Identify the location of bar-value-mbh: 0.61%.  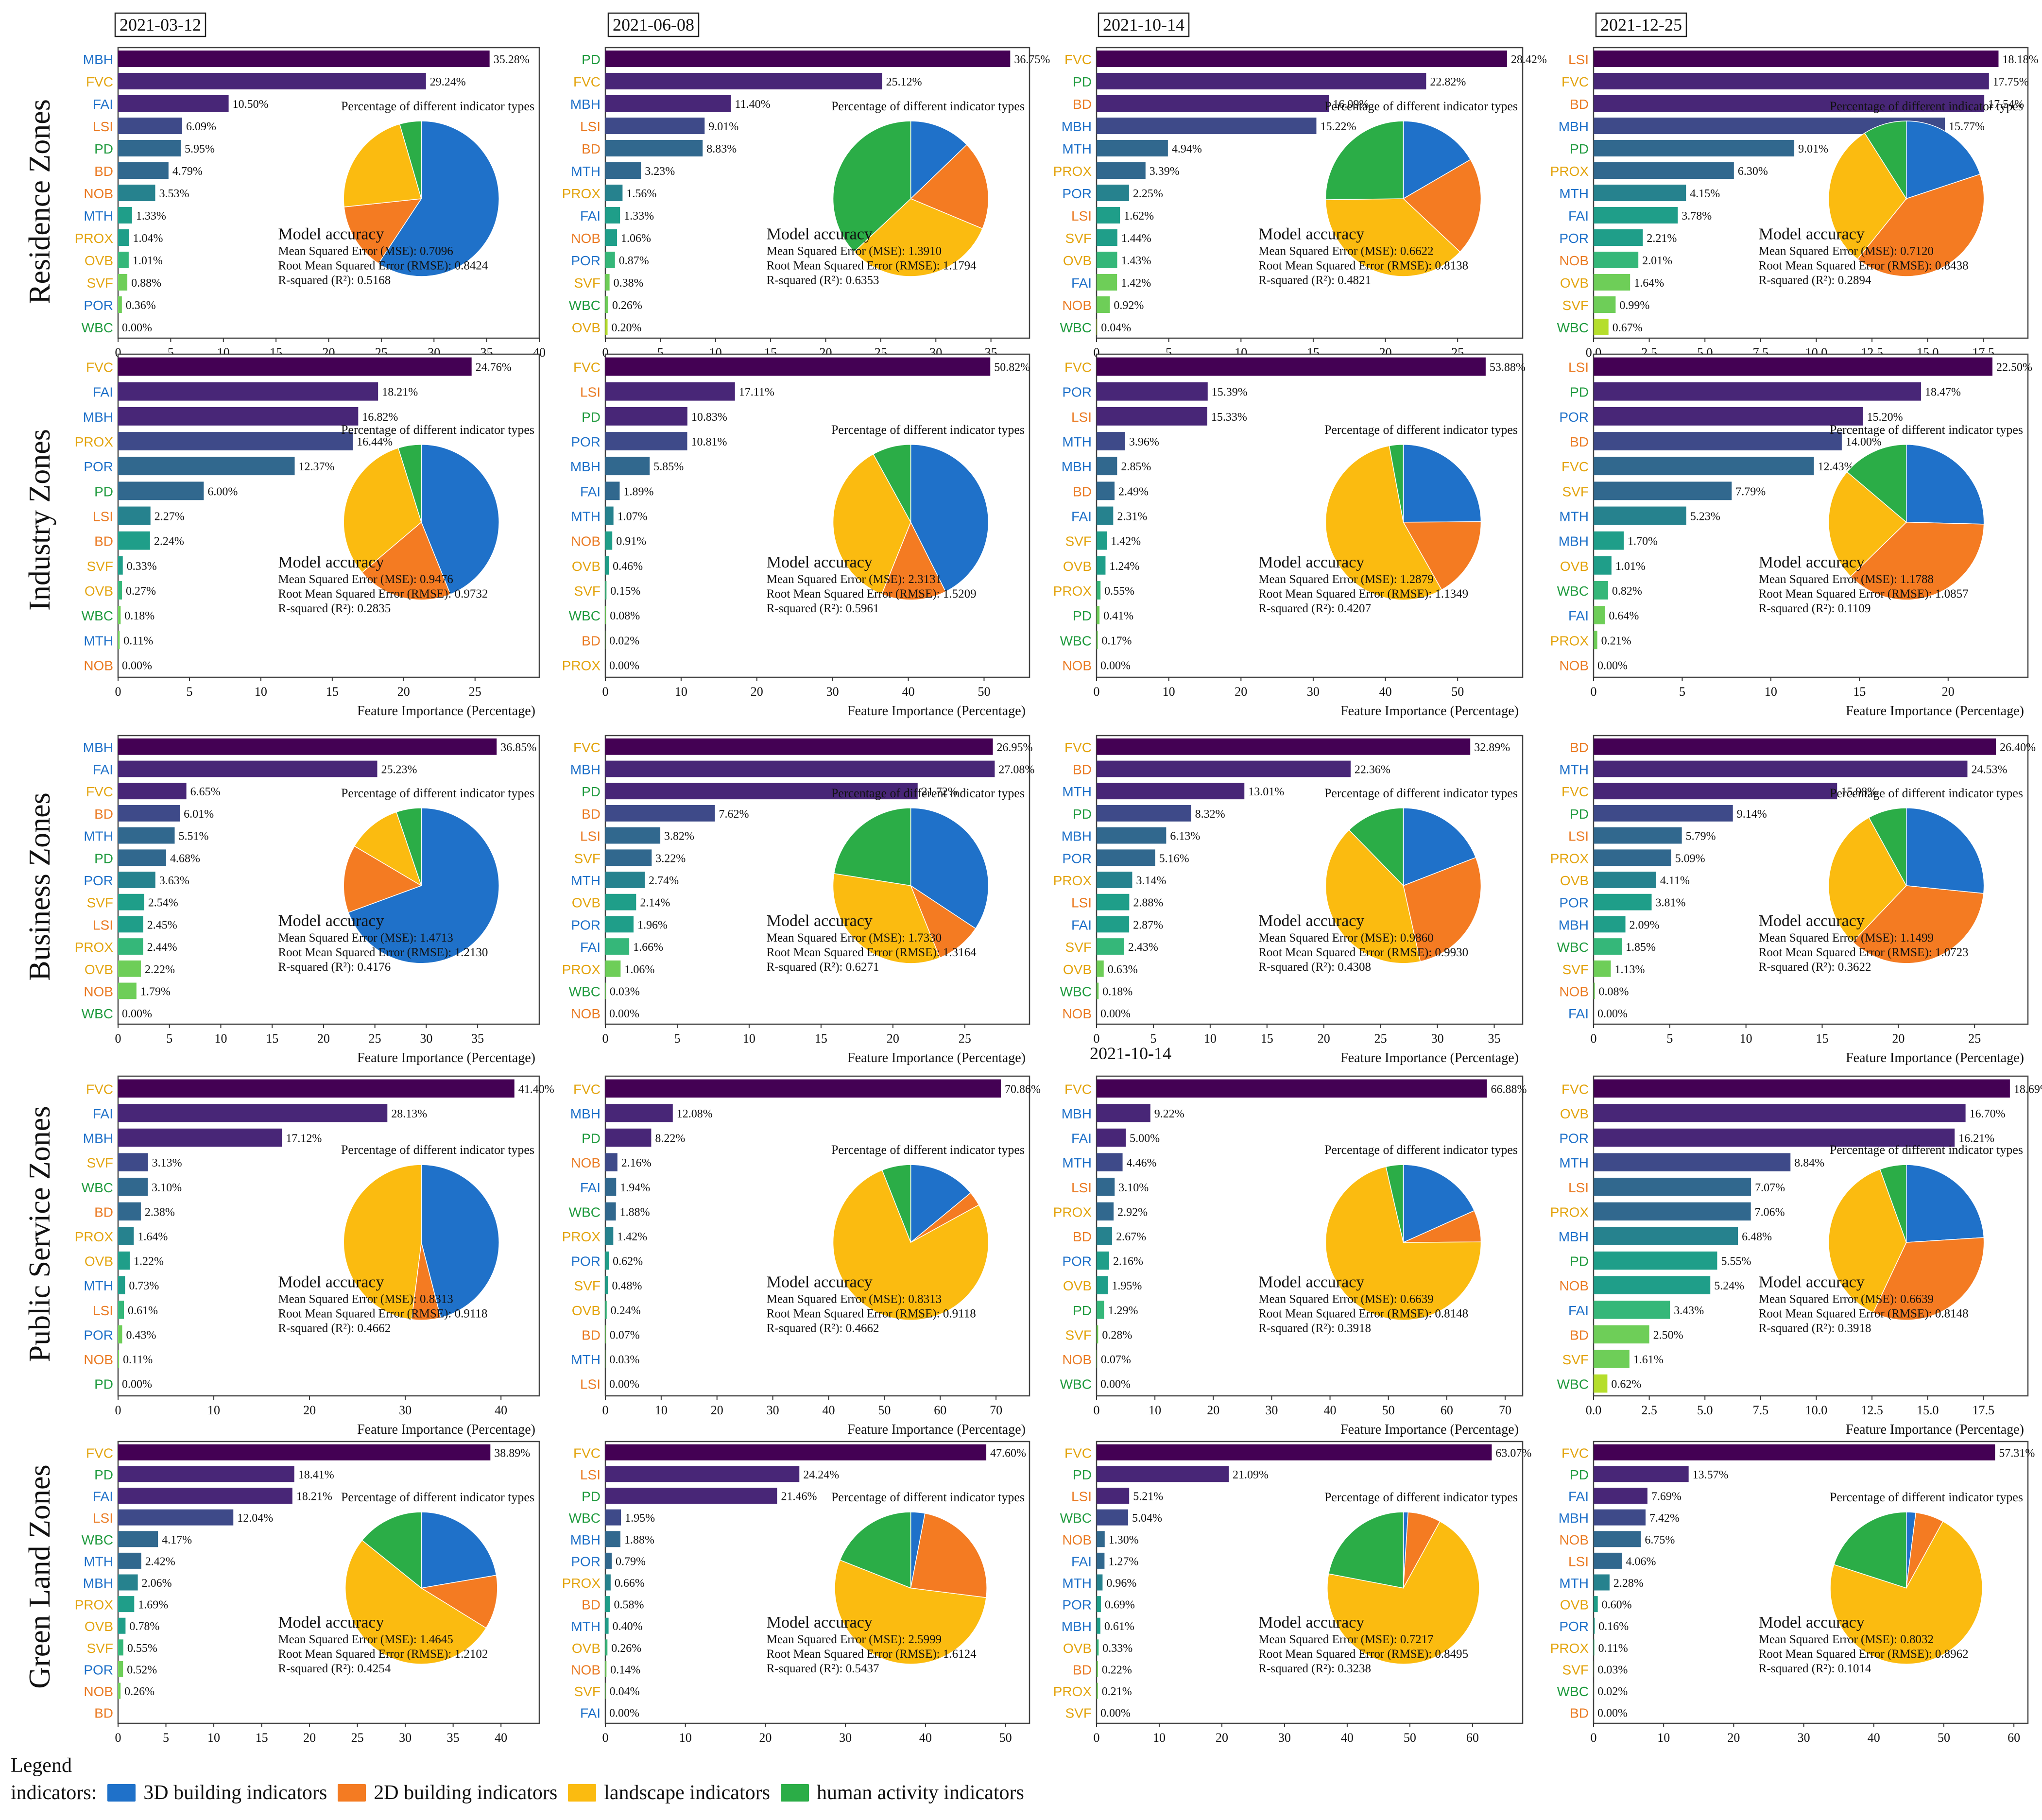
(1119, 1626).